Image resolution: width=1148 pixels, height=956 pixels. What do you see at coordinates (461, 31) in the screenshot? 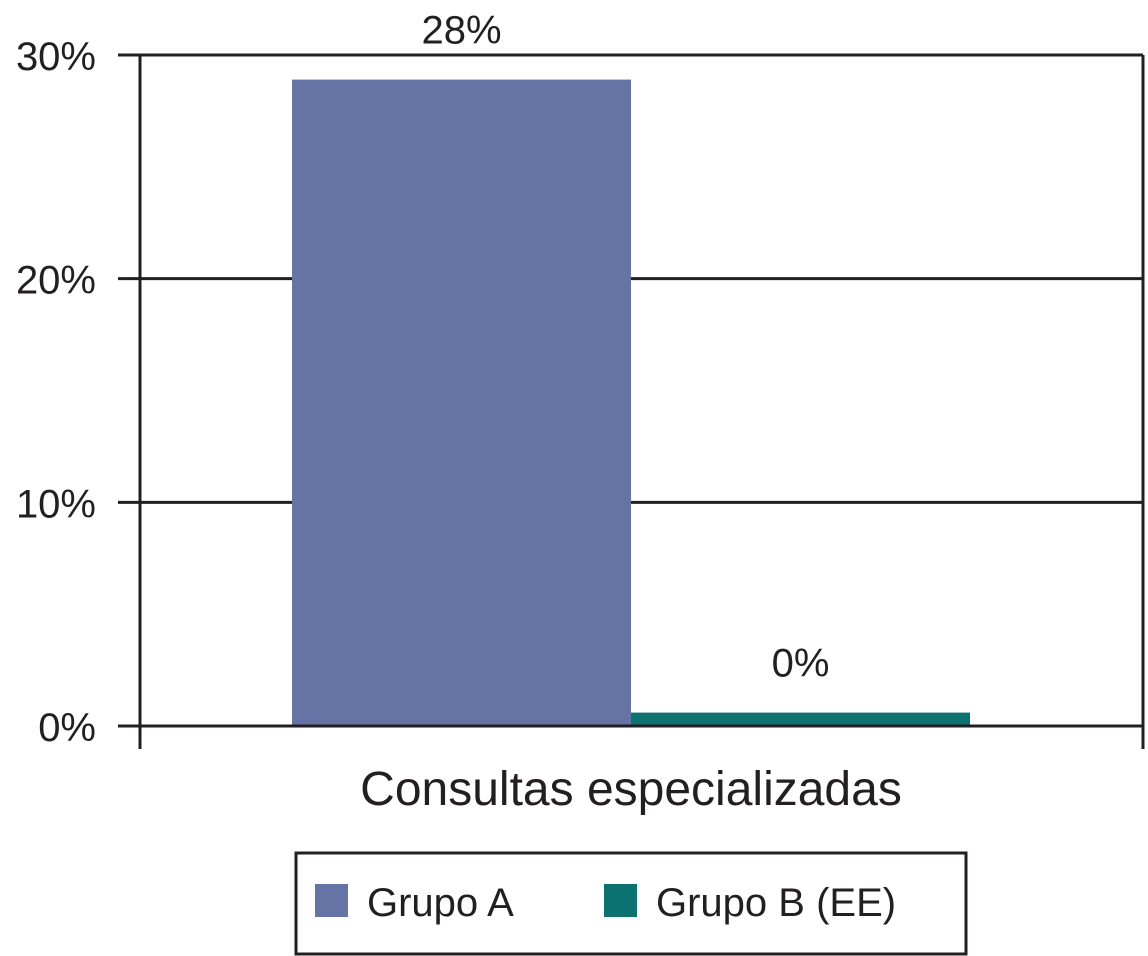
I see `data-label-grupo-a: 28%` at bounding box center [461, 31].